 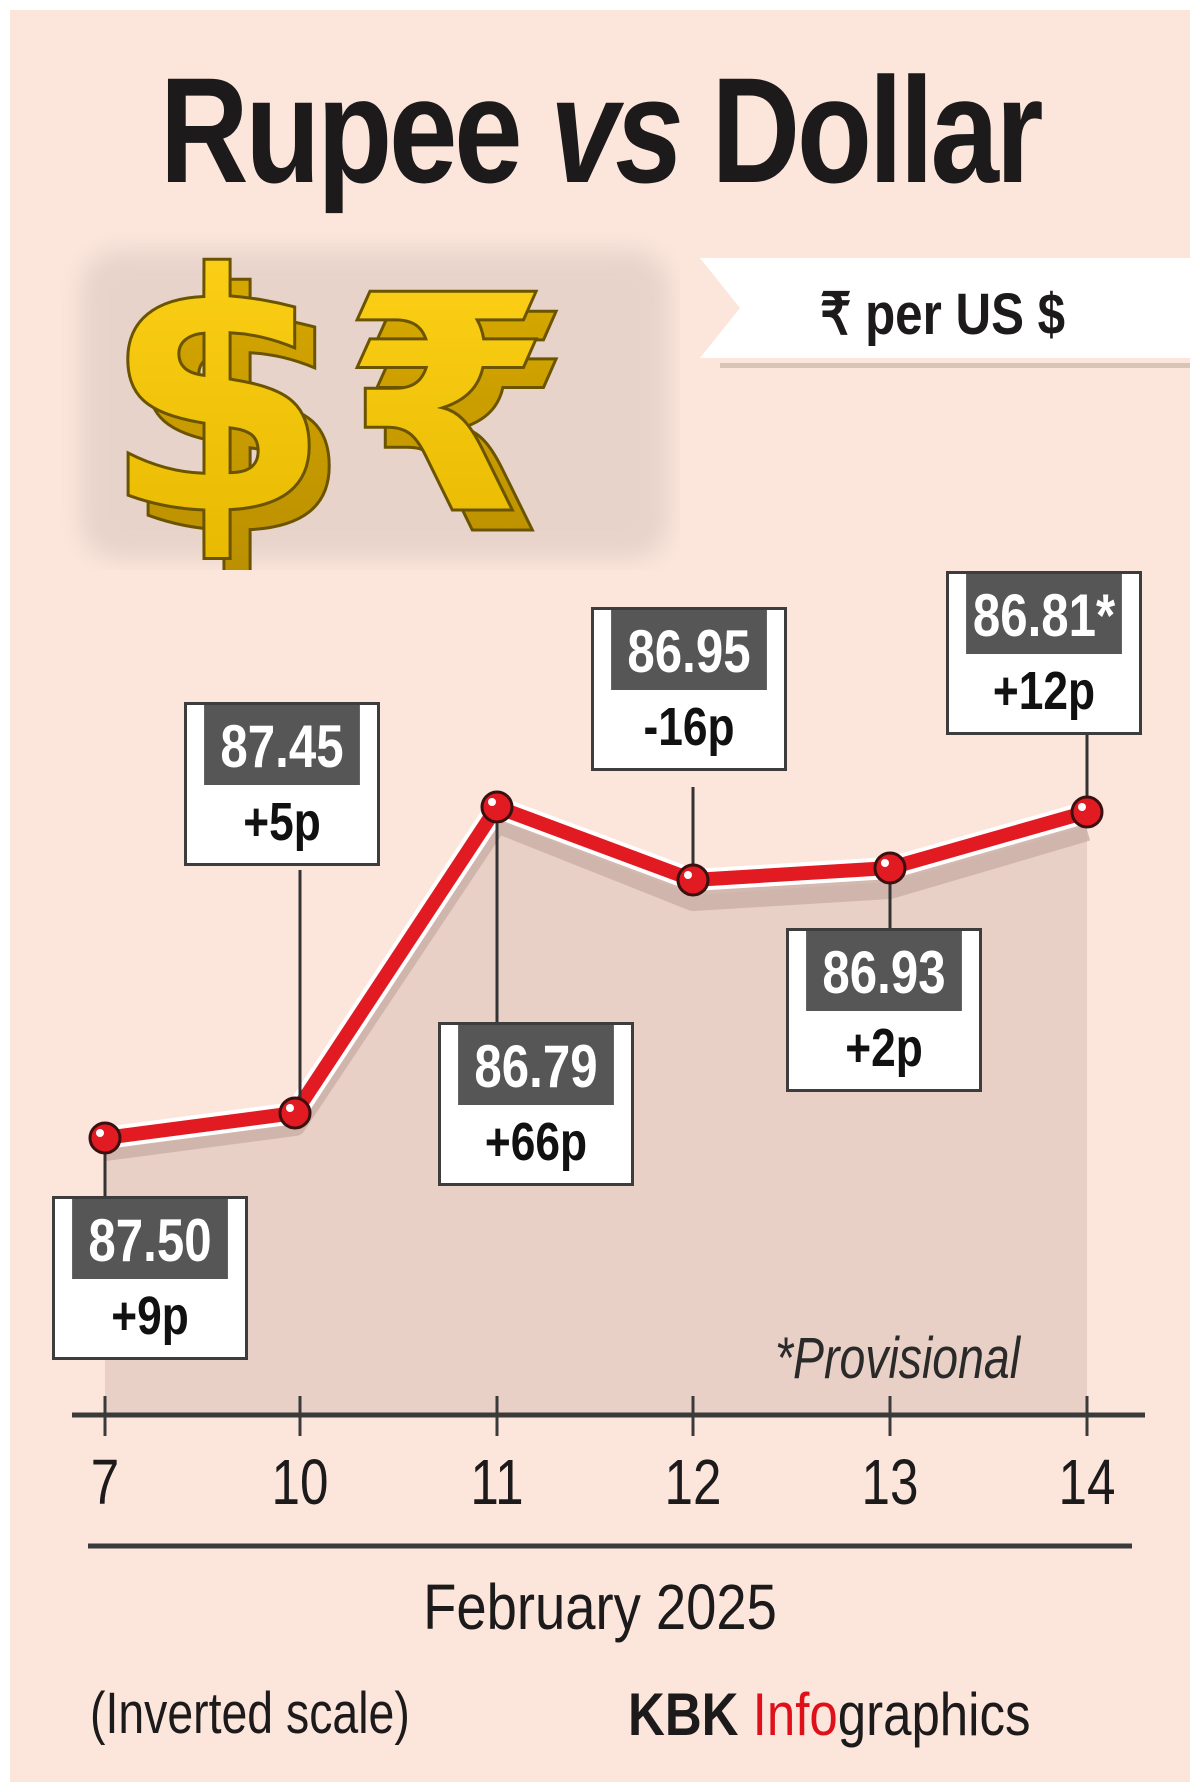 What do you see at coordinates (250, 1713) in the screenshot?
I see `scale-note: (Inverted scale)` at bounding box center [250, 1713].